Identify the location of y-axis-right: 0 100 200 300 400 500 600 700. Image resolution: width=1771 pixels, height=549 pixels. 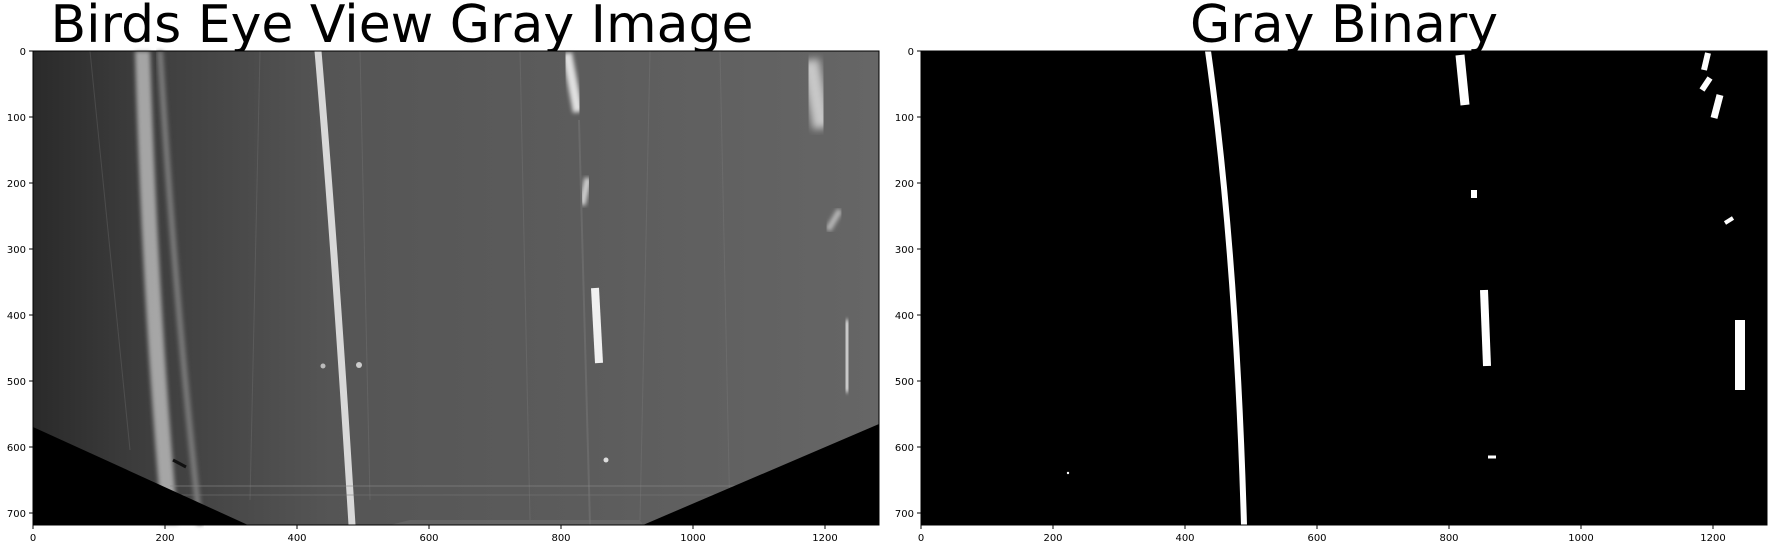
(908, 283).